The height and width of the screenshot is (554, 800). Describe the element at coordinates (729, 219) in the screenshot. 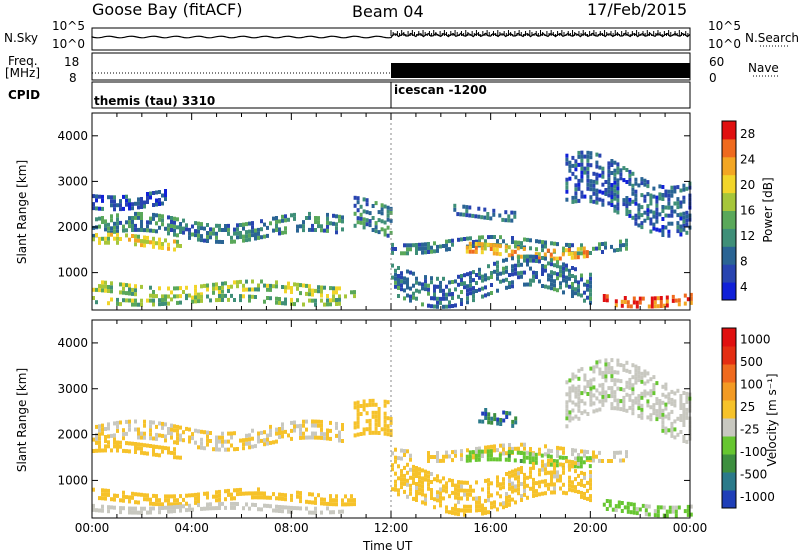

I see `power-colorbar-swatch` at that location.